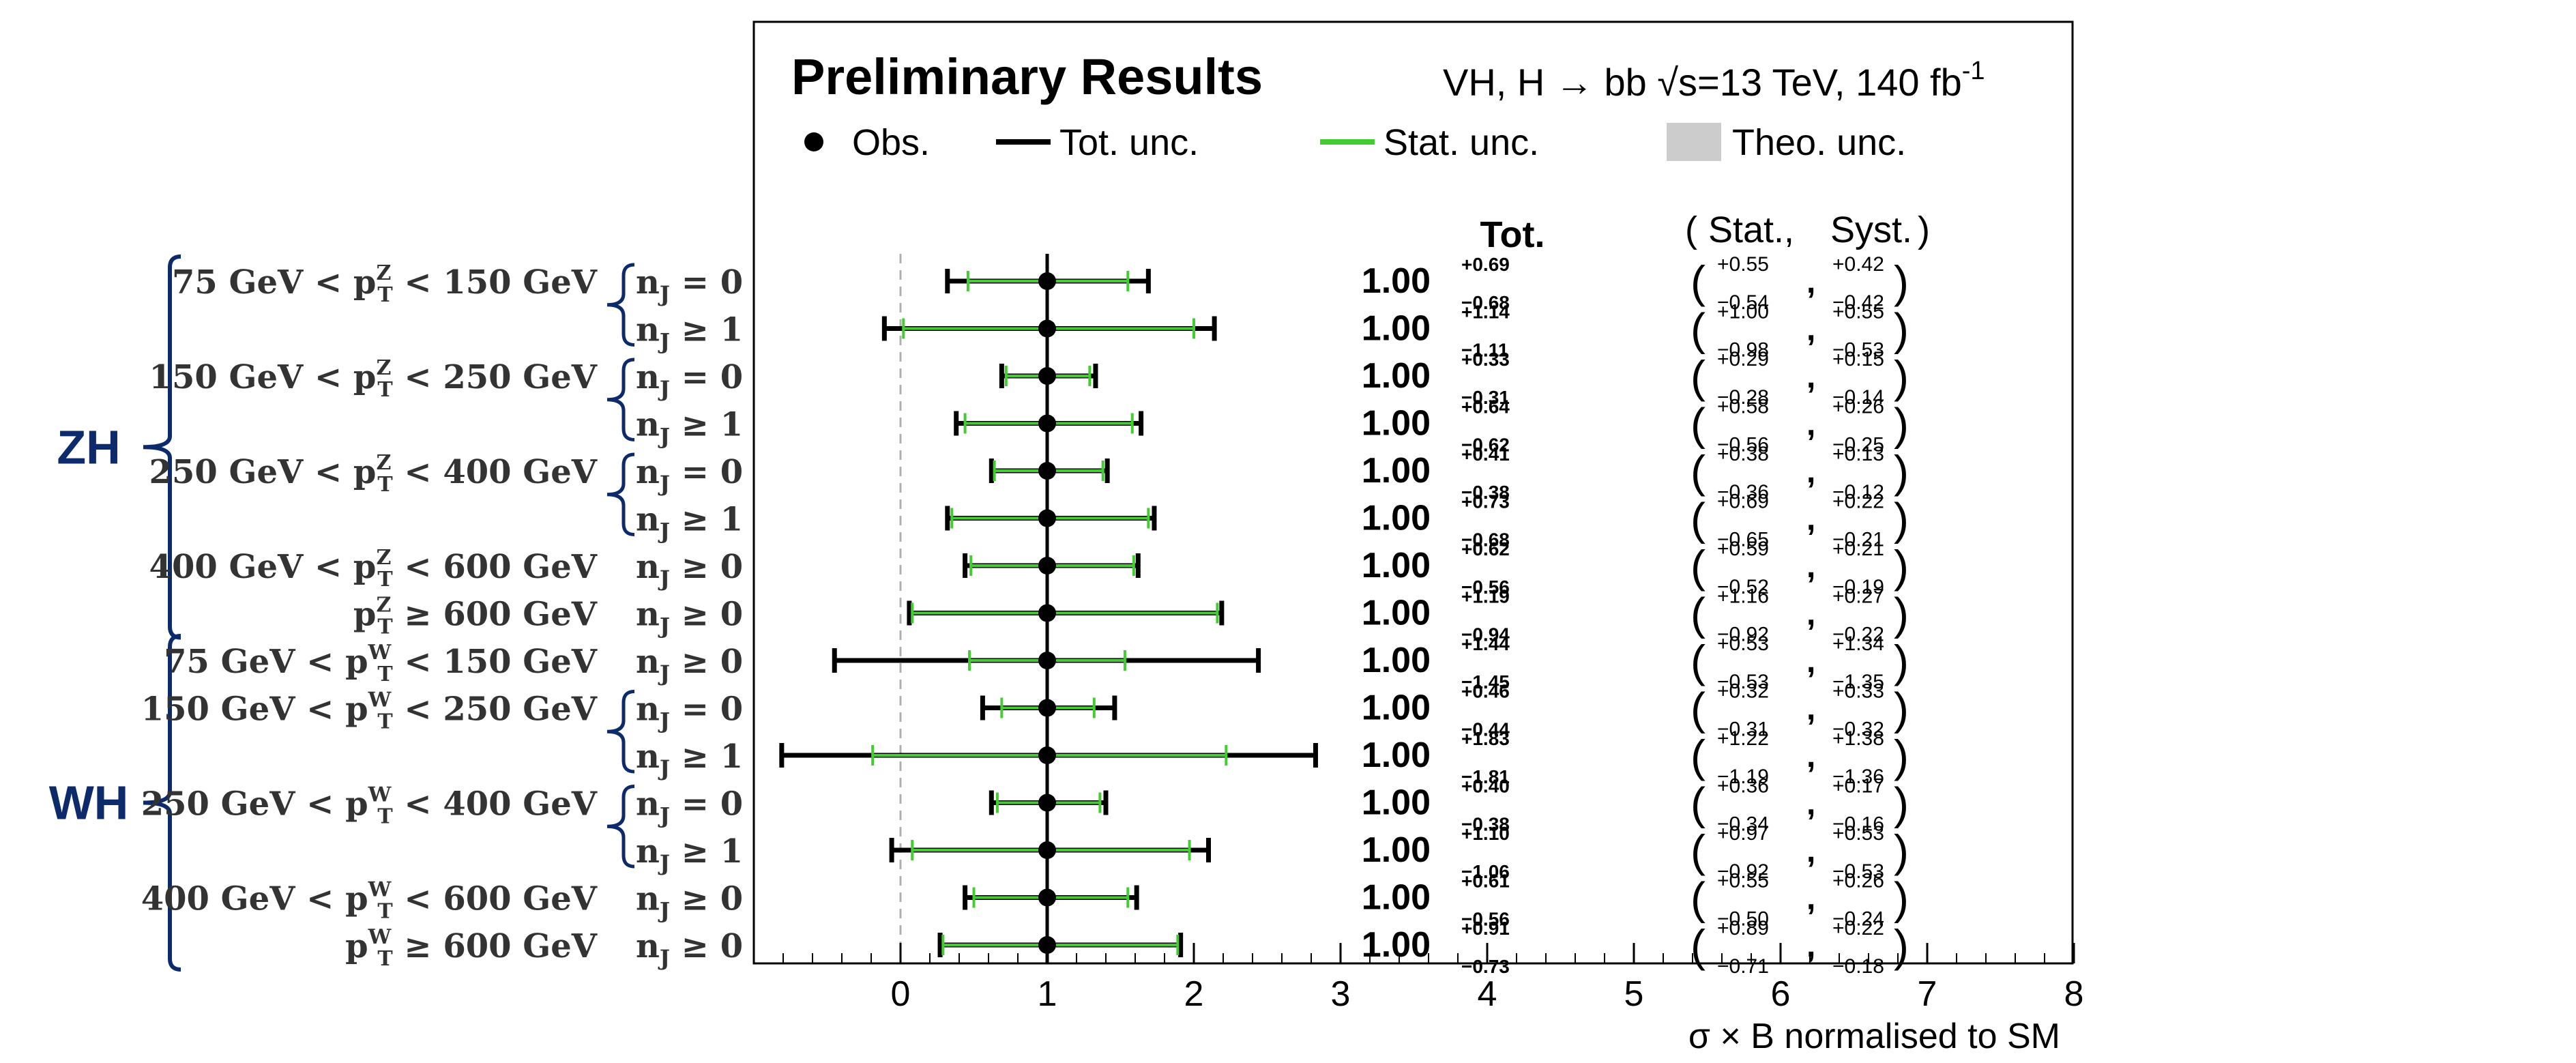  I want to click on row-tot-dn: −0.38, so click(1485, 492).